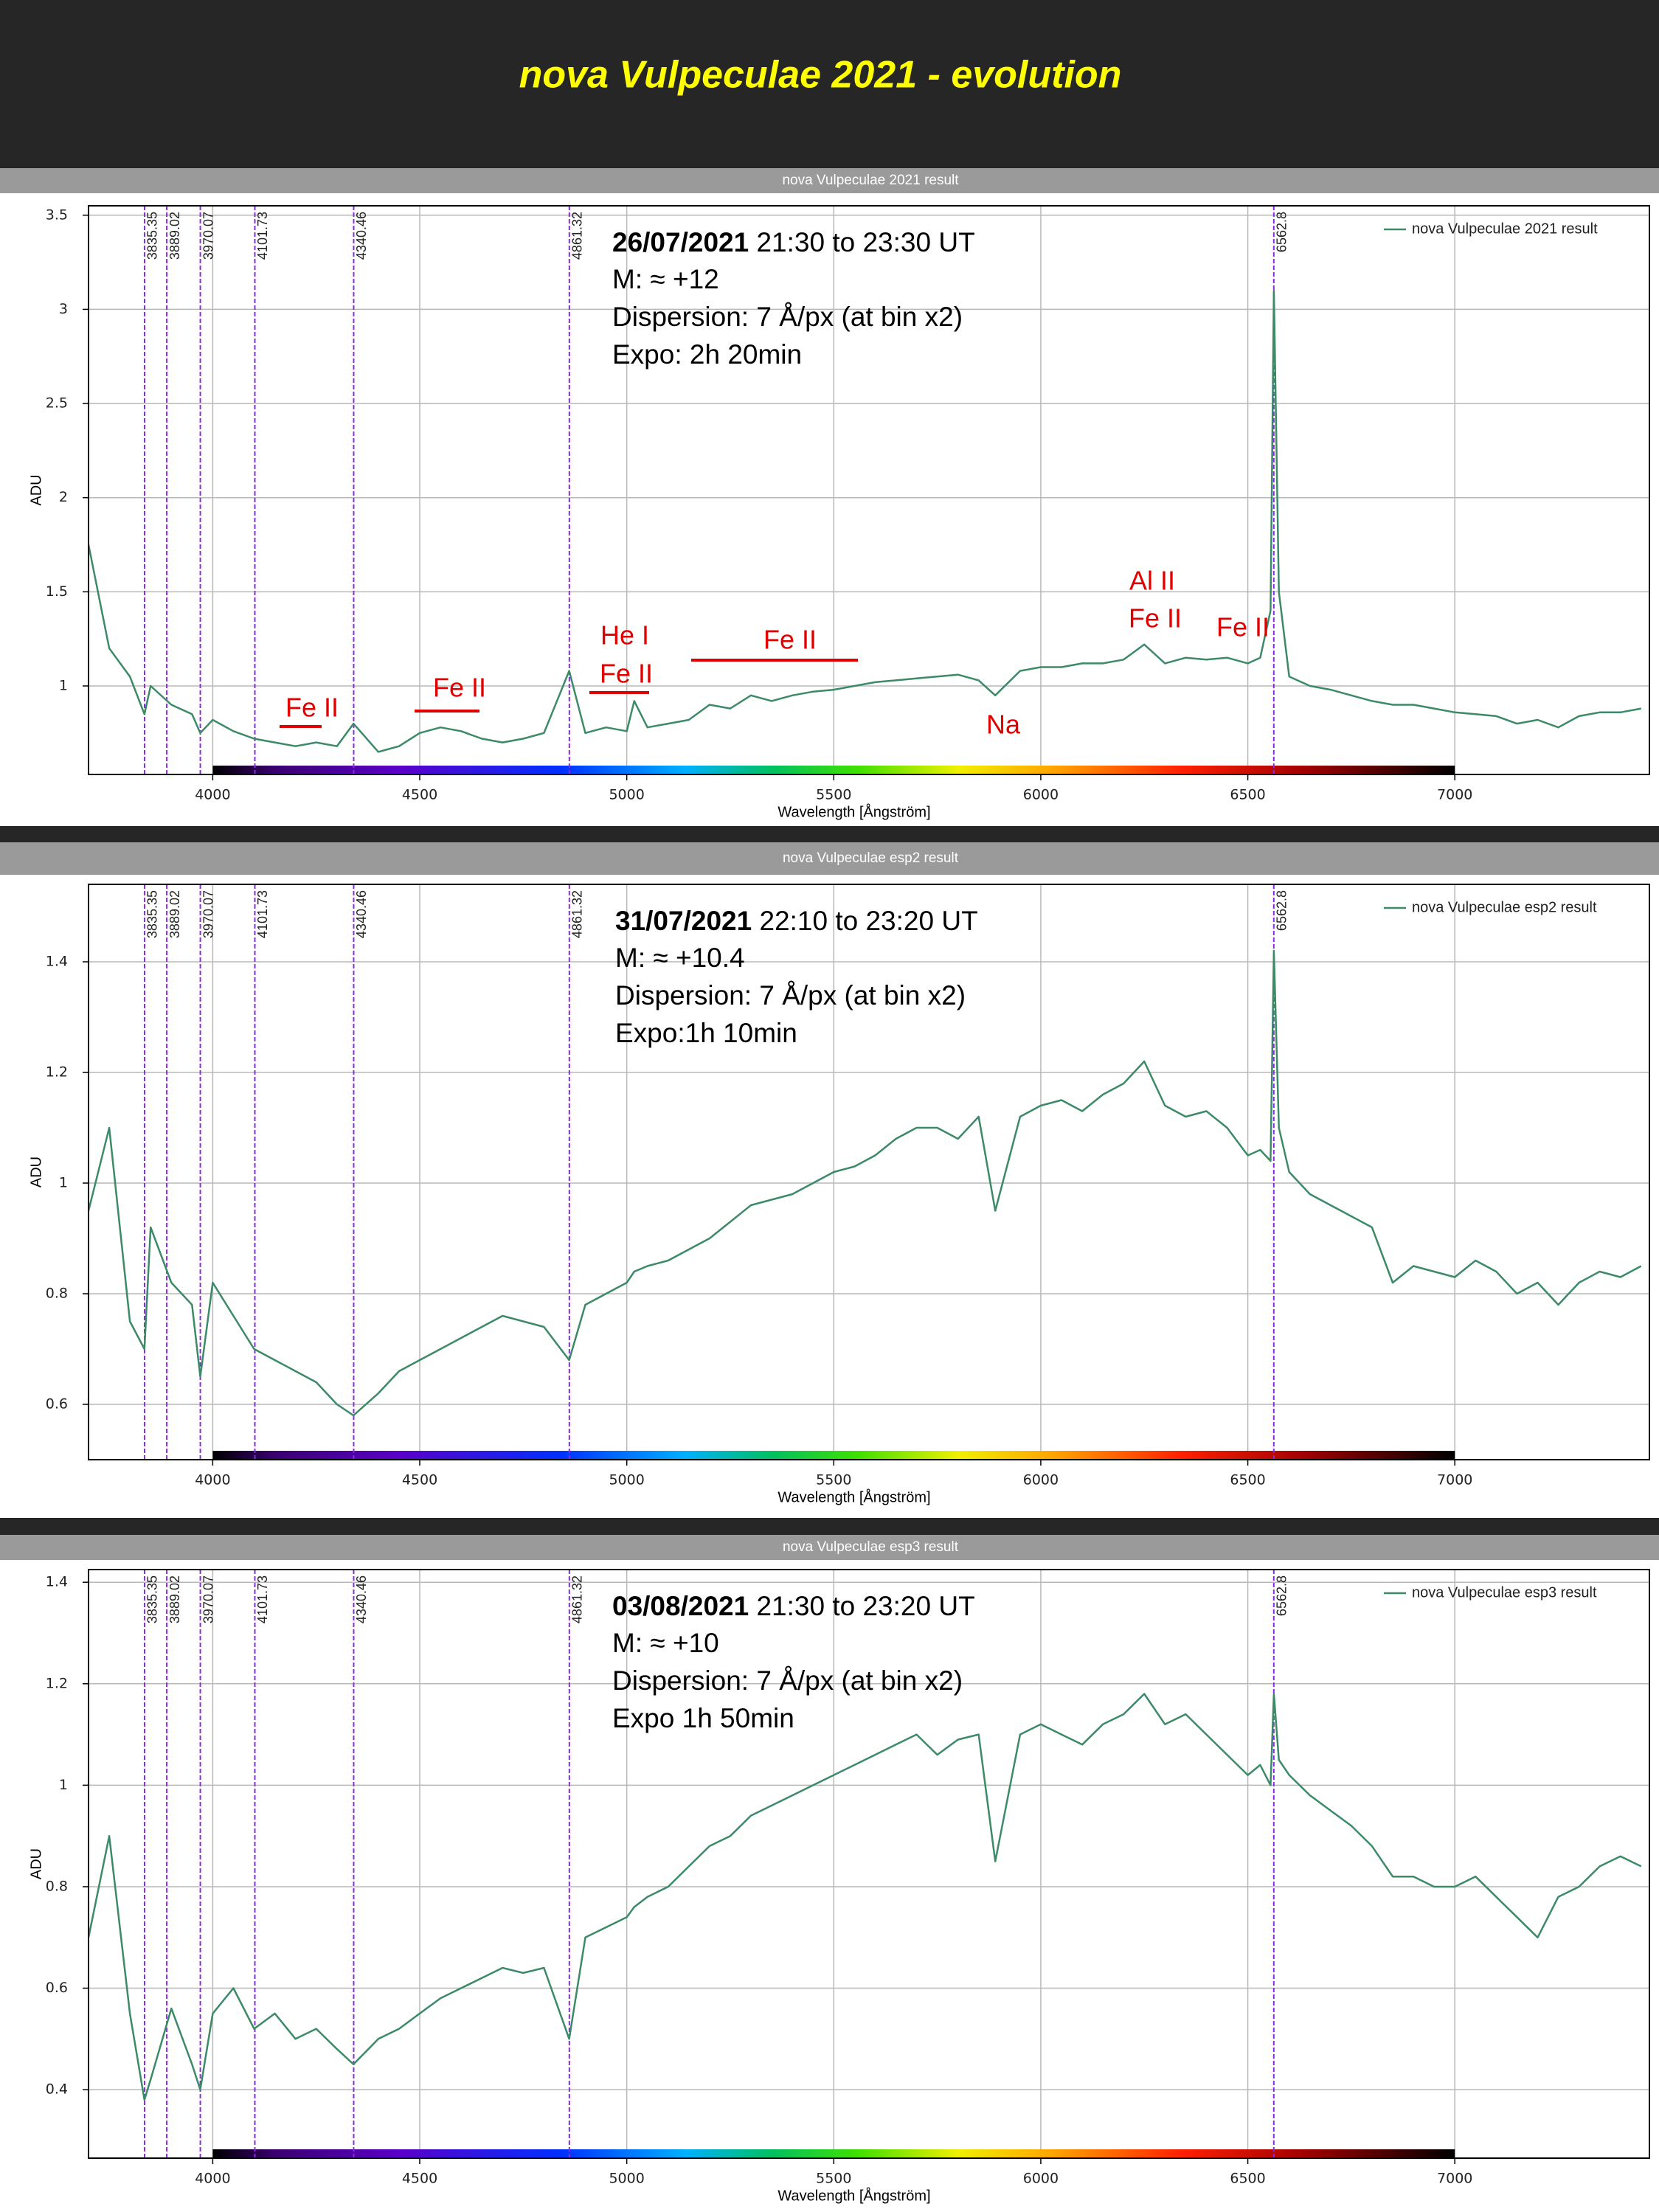 This screenshot has height=2212, width=1659. What do you see at coordinates (665, 1643) in the screenshot?
I see `info-line: M: ≈ +10` at bounding box center [665, 1643].